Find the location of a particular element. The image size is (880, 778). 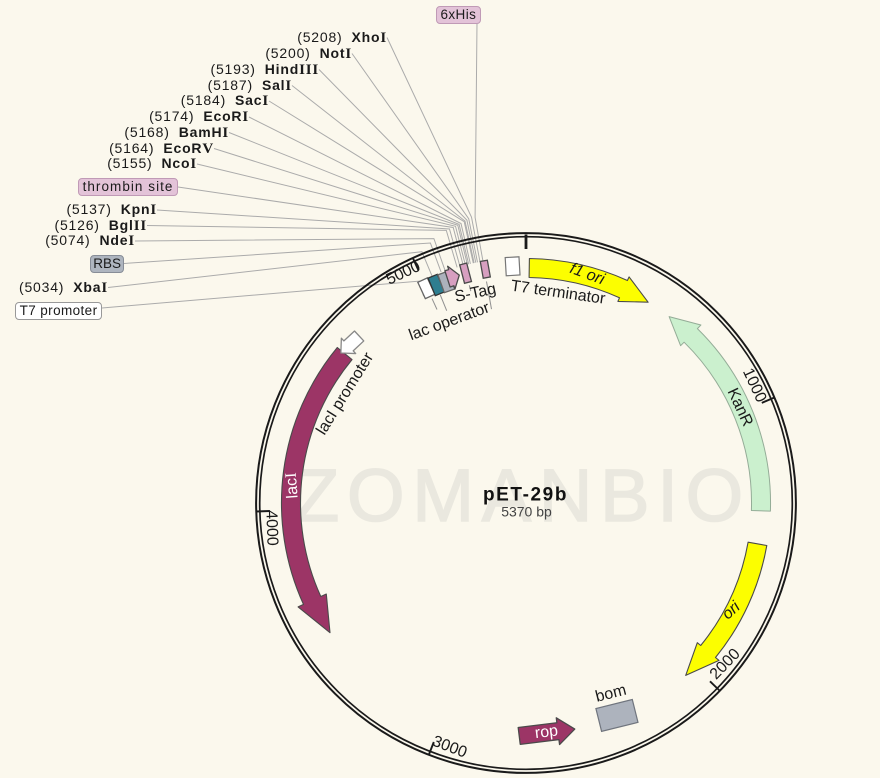

svg-text: pET-29b is located at coordinates (525, 495).